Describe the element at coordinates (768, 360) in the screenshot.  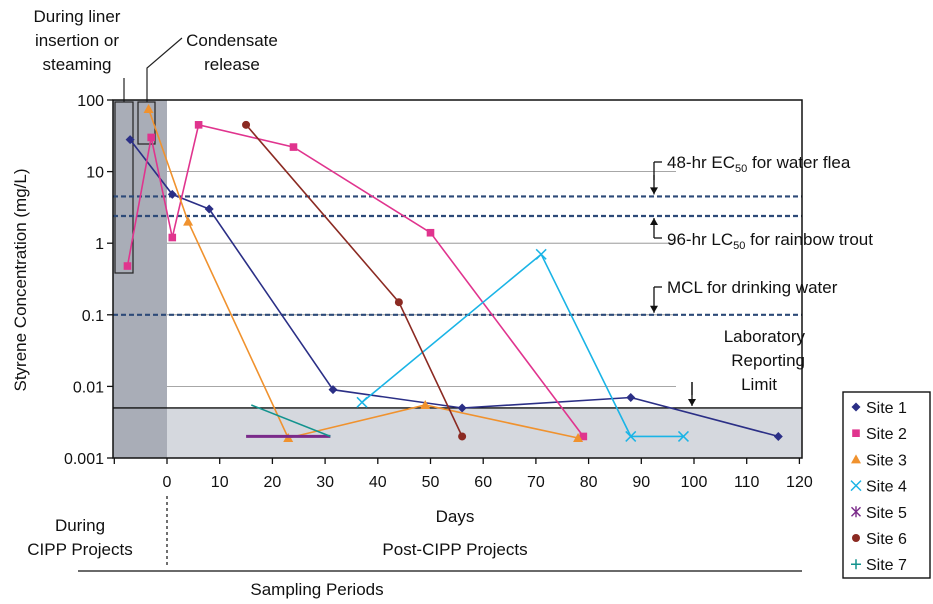
I see `lab-limit-annotation-line-2: Reporting` at that location.